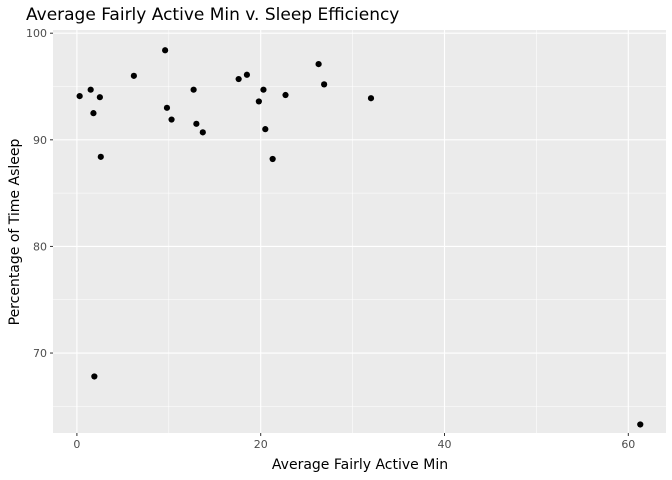 The width and height of the screenshot is (672, 480). Describe the element at coordinates (40, 246) in the screenshot. I see `y-tick-label: 80` at that location.